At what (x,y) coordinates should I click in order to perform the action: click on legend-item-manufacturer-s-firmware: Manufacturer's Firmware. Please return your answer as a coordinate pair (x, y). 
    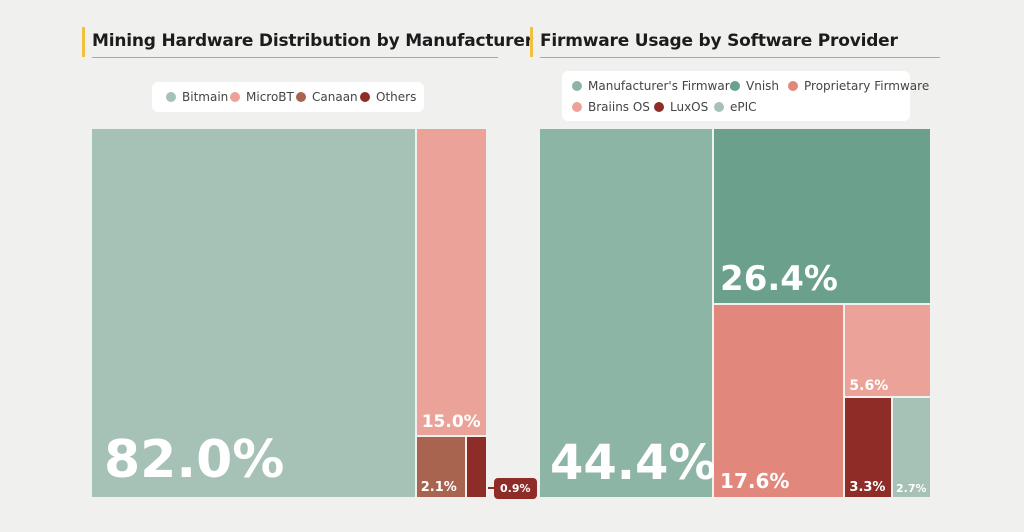
    Looking at the image, I should click on (654, 86).